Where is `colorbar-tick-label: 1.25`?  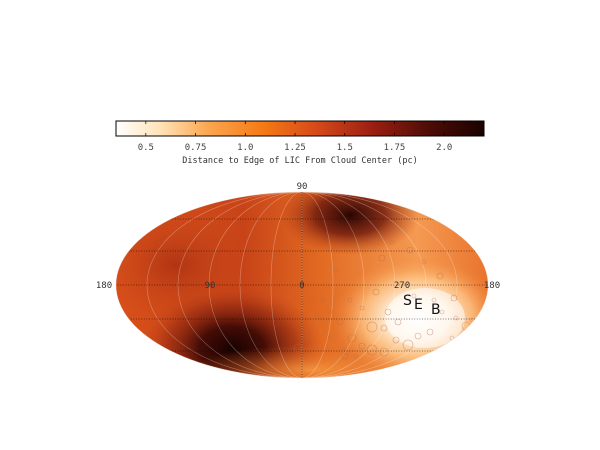 colorbar-tick-label: 1.25 is located at coordinates (295, 148).